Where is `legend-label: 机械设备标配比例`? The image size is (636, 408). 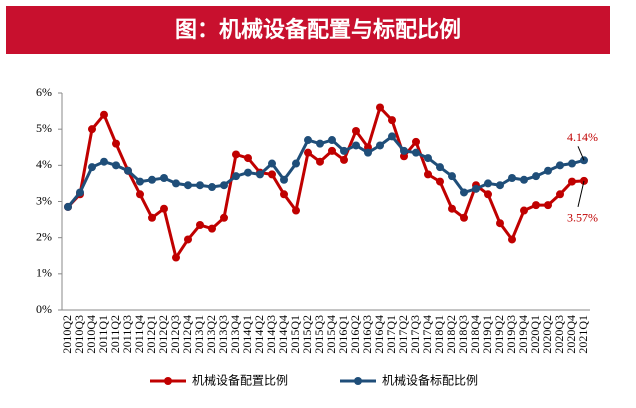
legend-label: 机械设备标配比例 is located at coordinates (430, 380).